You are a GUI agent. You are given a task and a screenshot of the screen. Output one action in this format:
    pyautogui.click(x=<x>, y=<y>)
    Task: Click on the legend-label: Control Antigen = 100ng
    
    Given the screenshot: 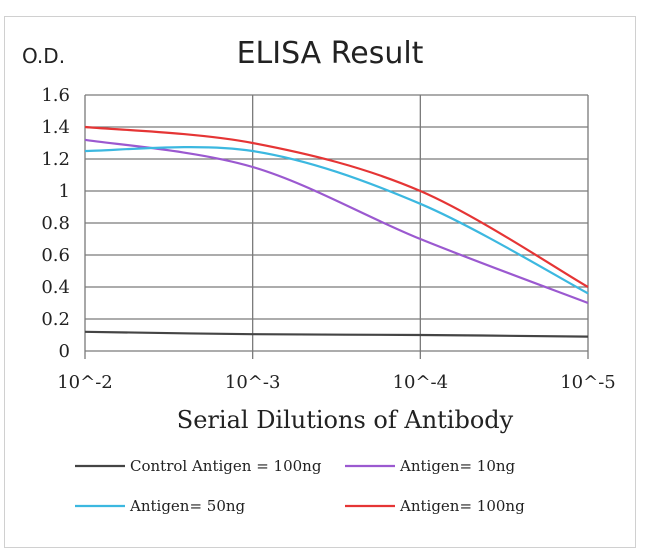 What is the action you would take?
    pyautogui.click(x=226, y=466)
    